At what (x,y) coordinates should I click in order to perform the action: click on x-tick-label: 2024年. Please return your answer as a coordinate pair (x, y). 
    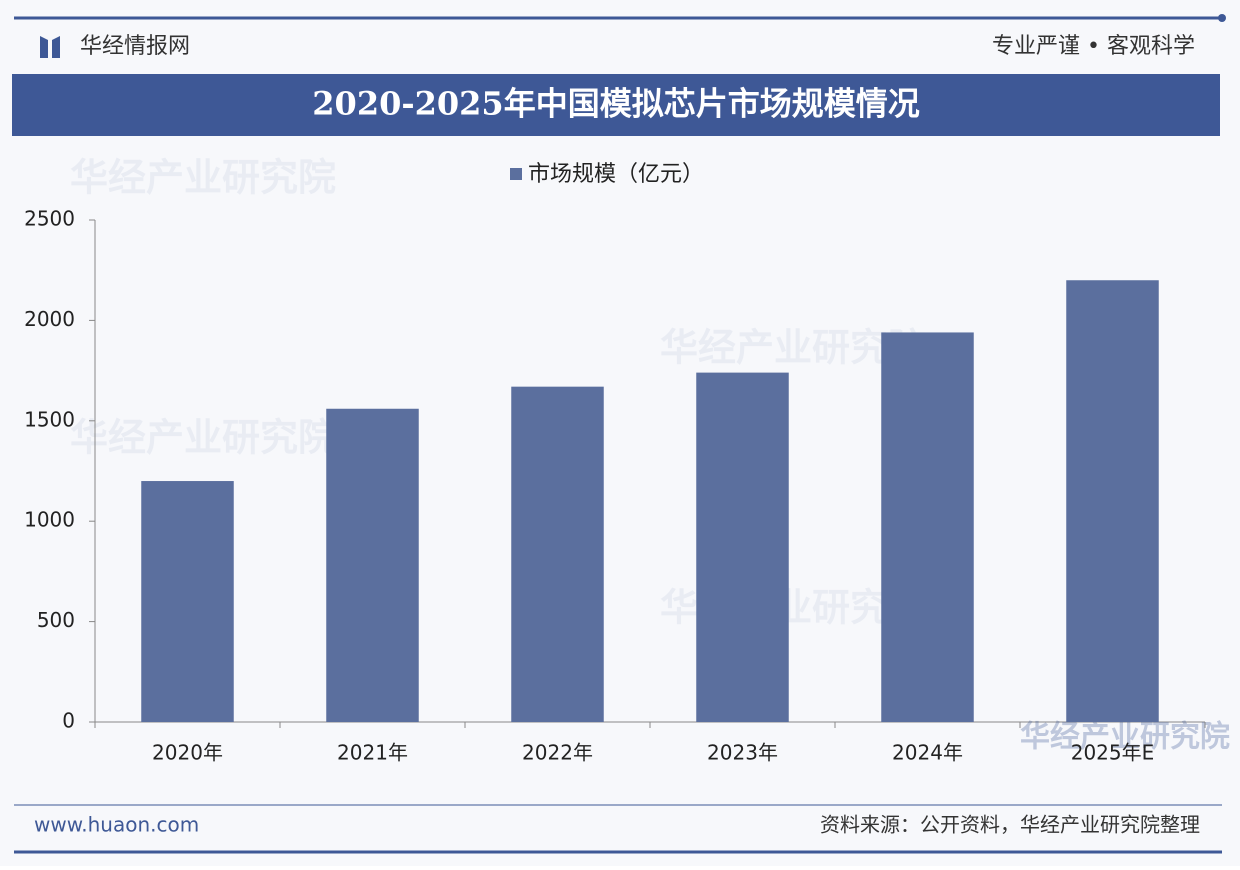
    Looking at the image, I should click on (927, 753).